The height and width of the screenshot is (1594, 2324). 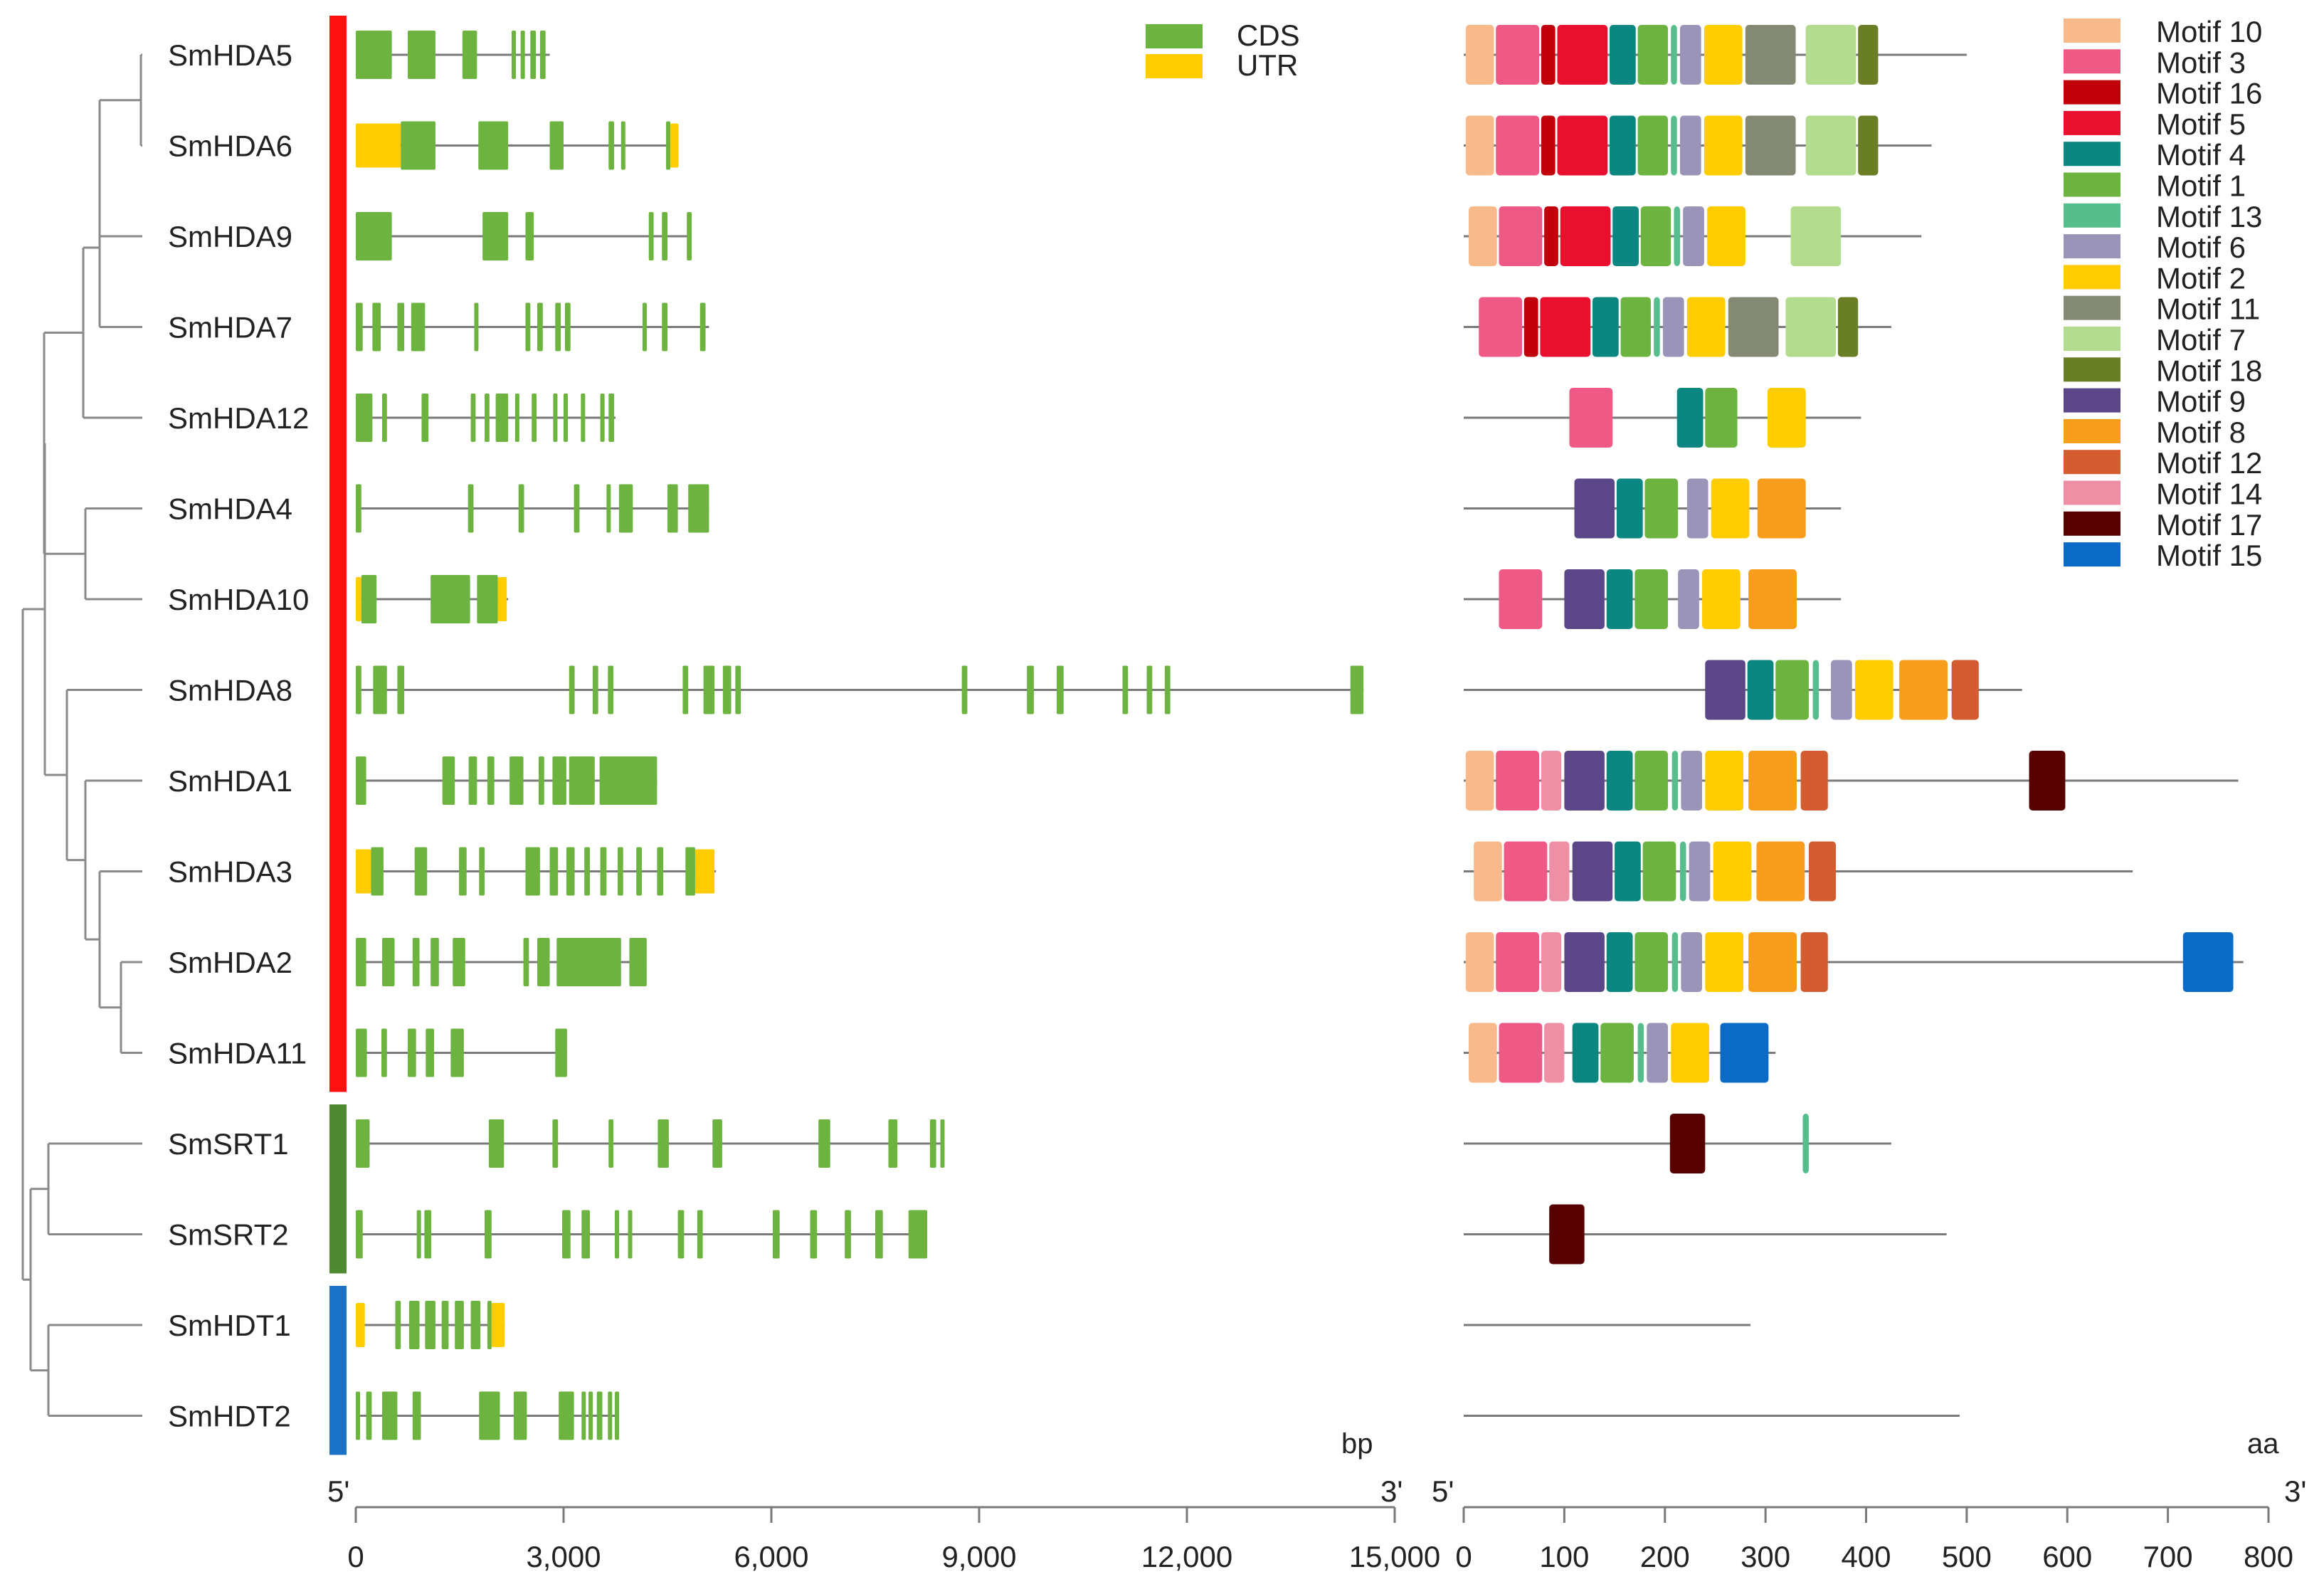 I want to click on gene-label-smsrt1: SmSRT1, so click(x=228, y=1144).